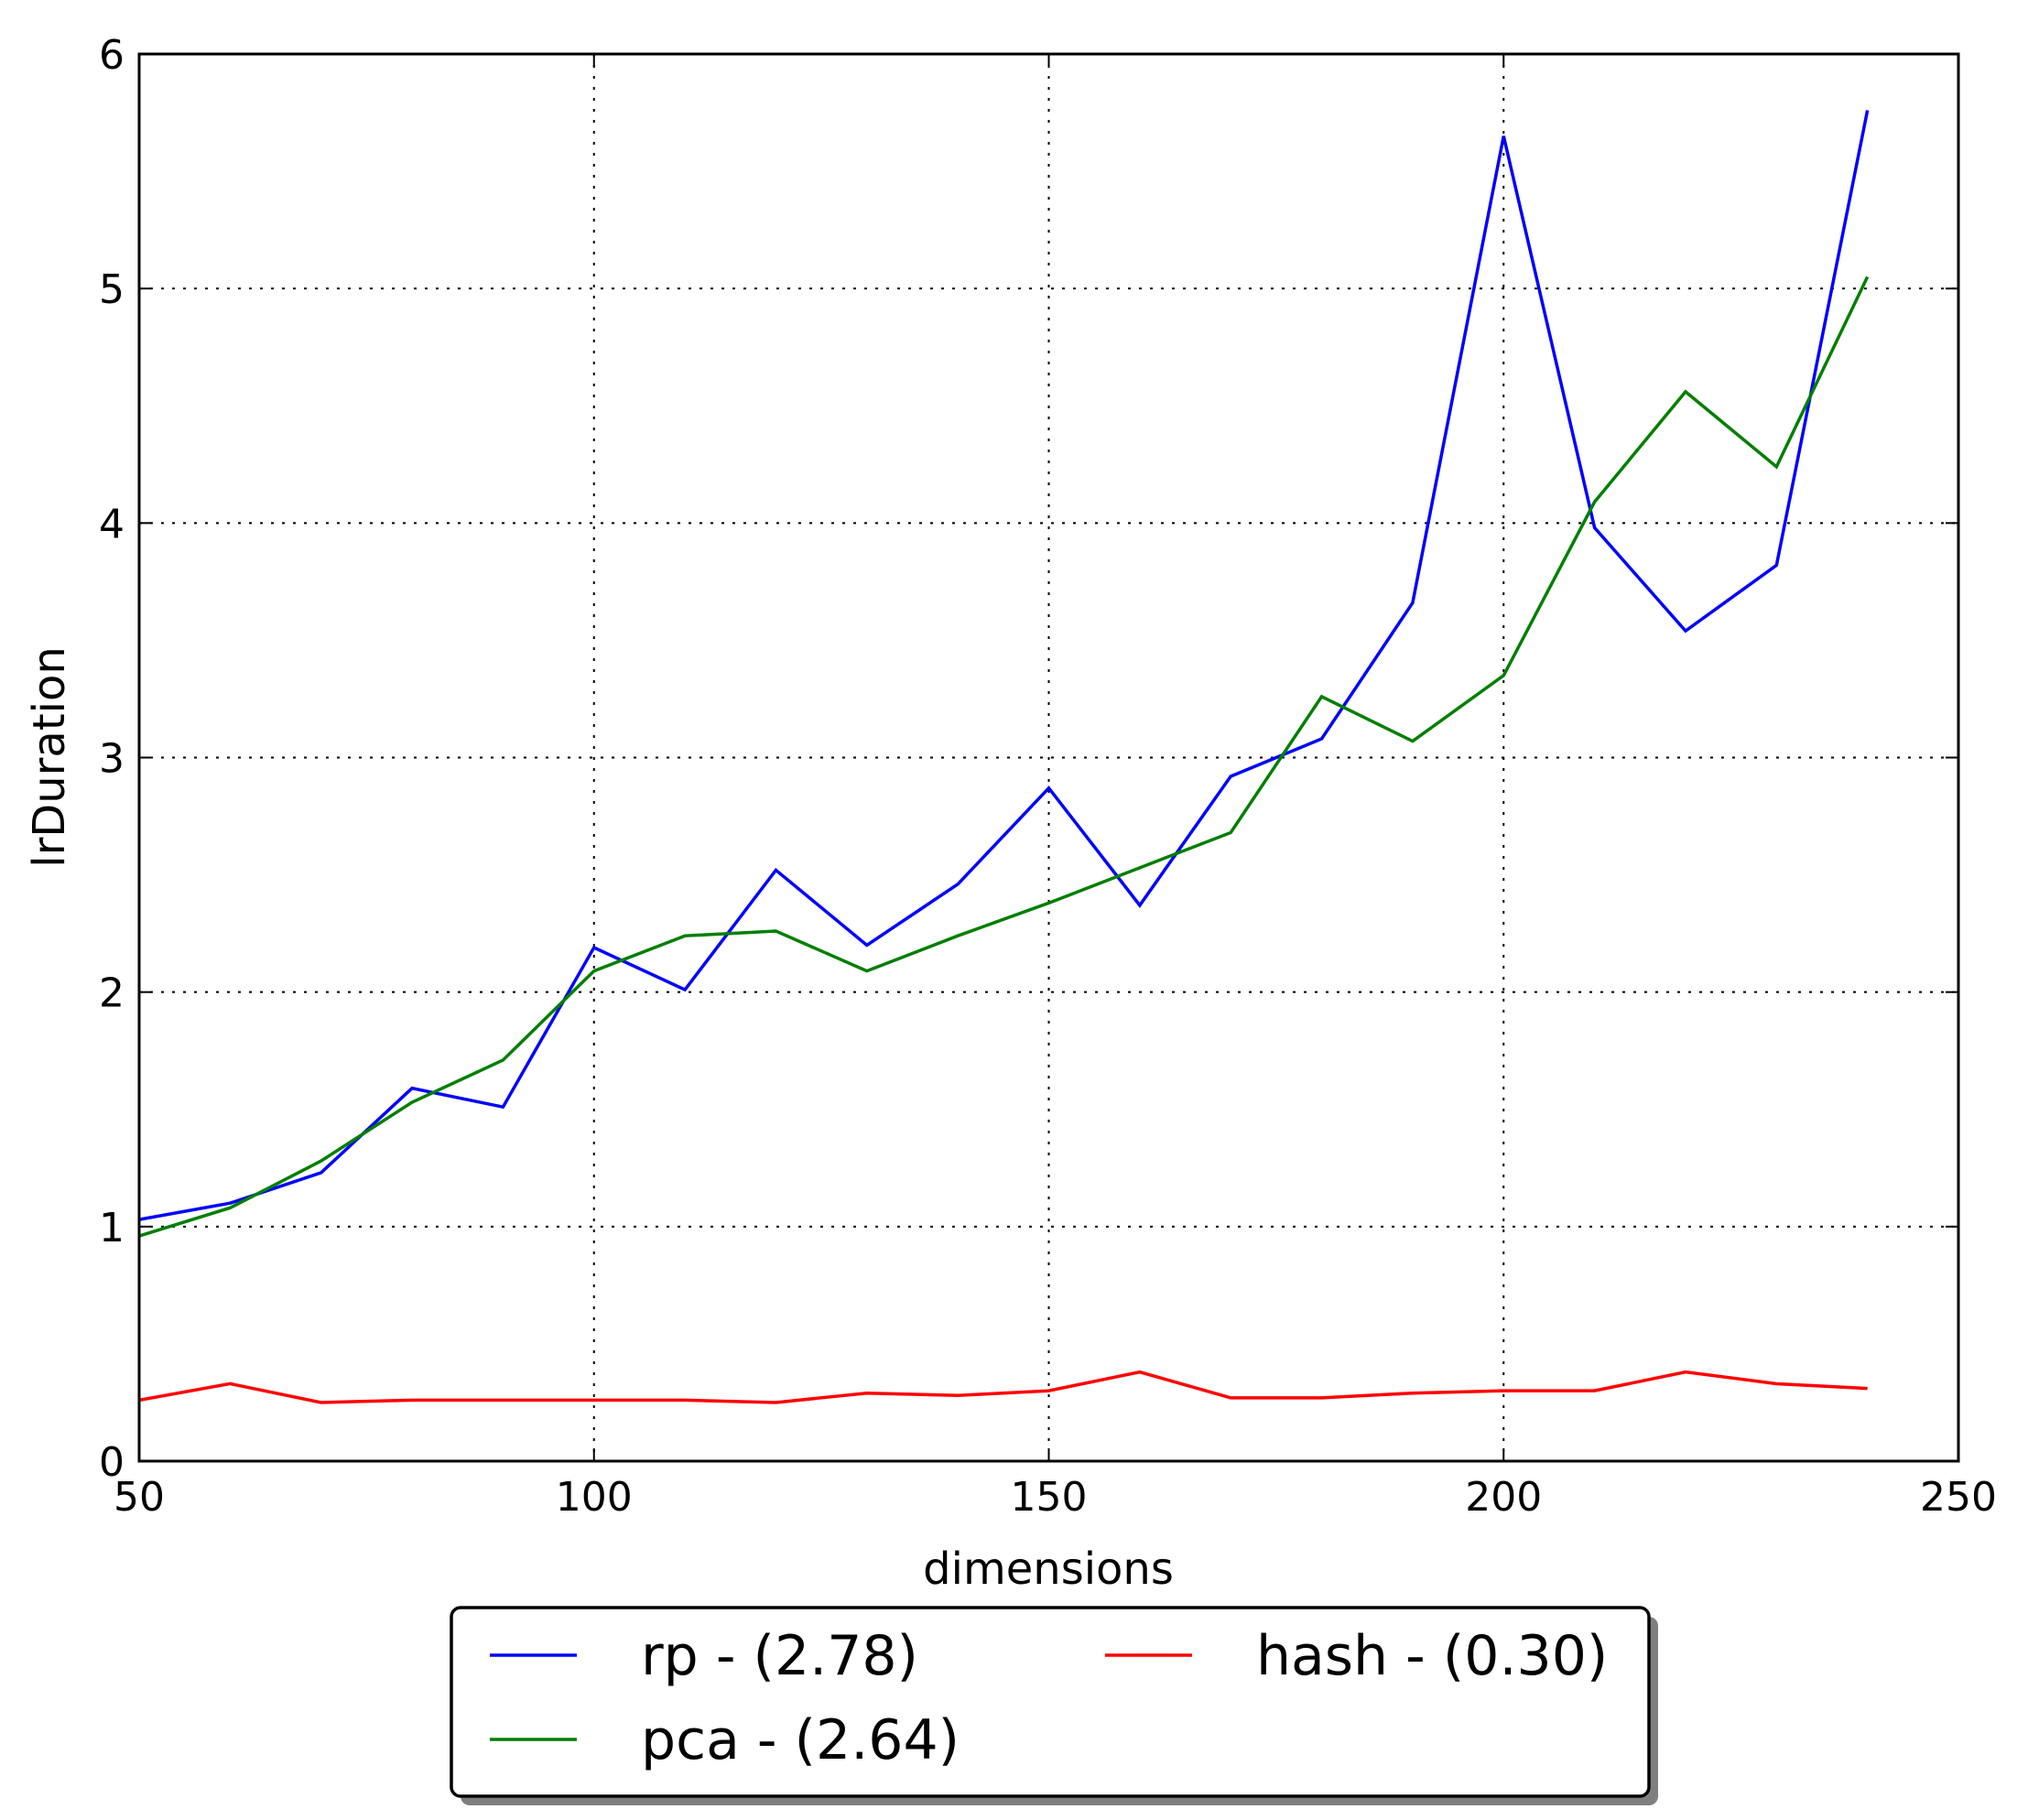 The image size is (2028, 1820). I want to click on y-tick-label: 4, so click(112, 524).